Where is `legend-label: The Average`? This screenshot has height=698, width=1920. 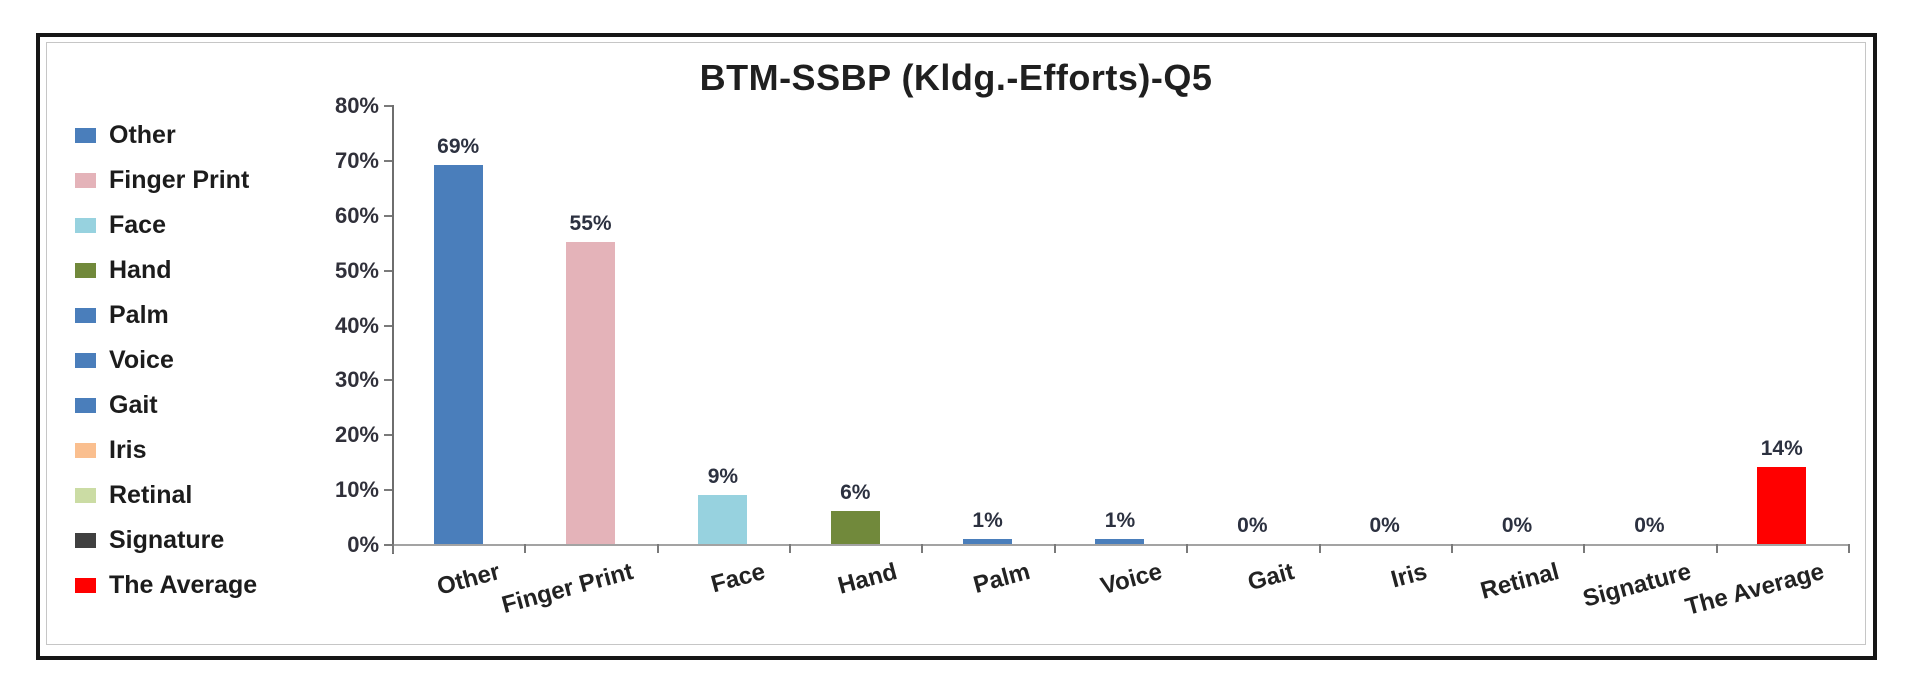
legend-label: The Average is located at coordinates (183, 584).